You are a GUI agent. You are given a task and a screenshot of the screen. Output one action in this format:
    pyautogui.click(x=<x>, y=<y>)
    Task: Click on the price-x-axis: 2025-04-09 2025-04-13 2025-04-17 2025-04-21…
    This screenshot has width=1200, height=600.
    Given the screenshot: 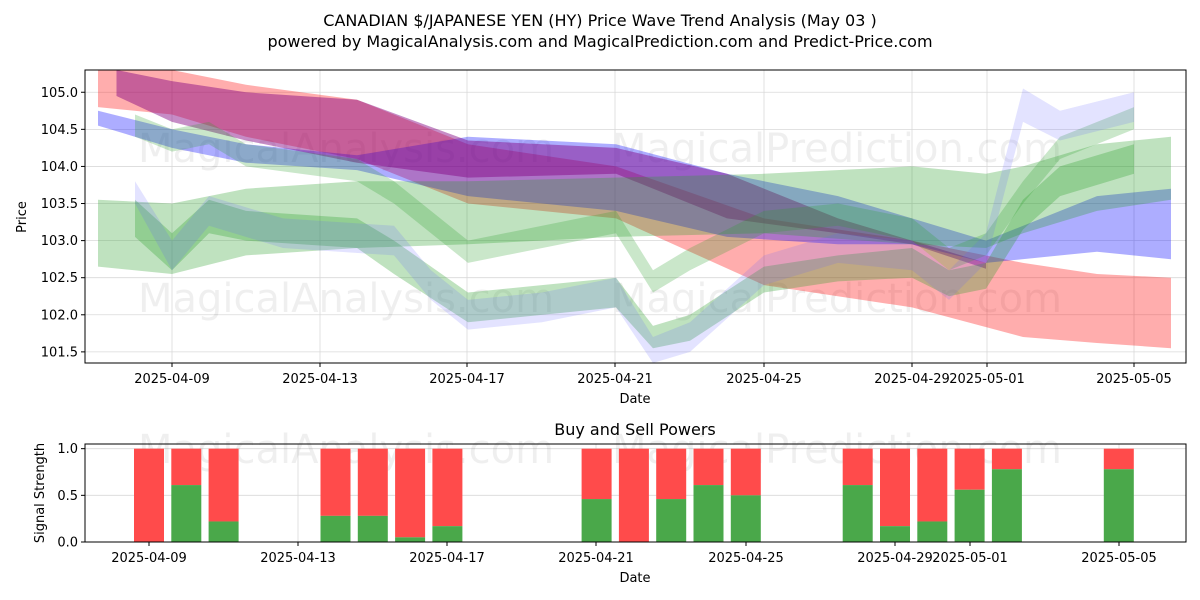 What is the action you would take?
    pyautogui.click(x=653, y=375)
    